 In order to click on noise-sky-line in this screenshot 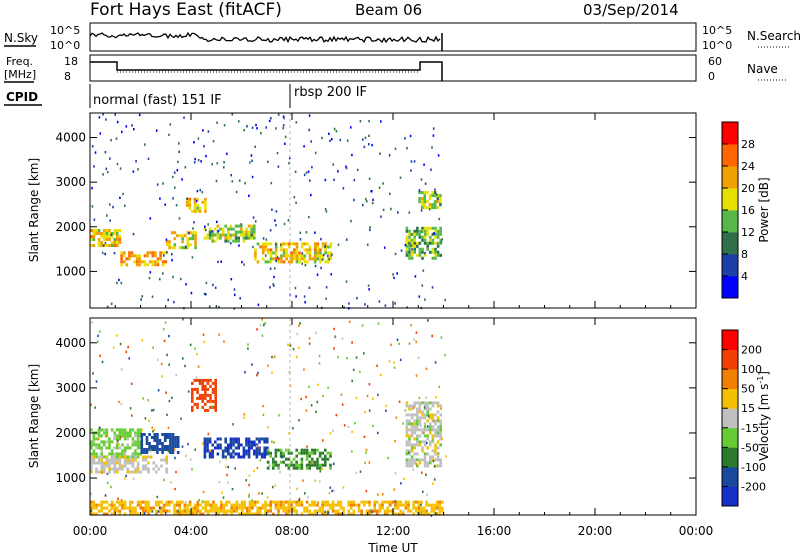, I will do `click(265, 37)`.